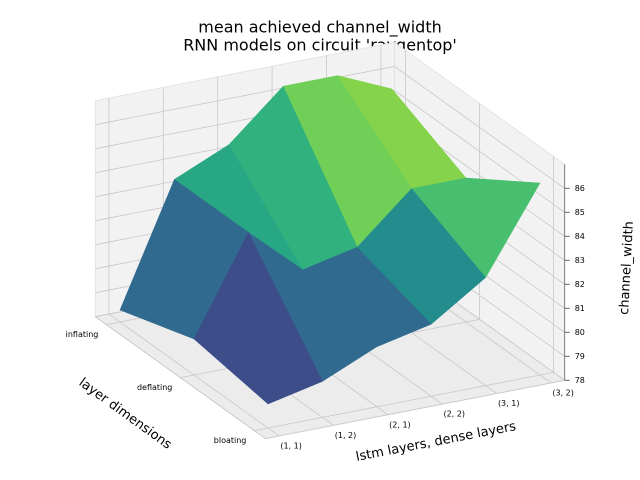 The width and height of the screenshot is (640, 480). I want to click on z-tick-label: 83, so click(580, 260).